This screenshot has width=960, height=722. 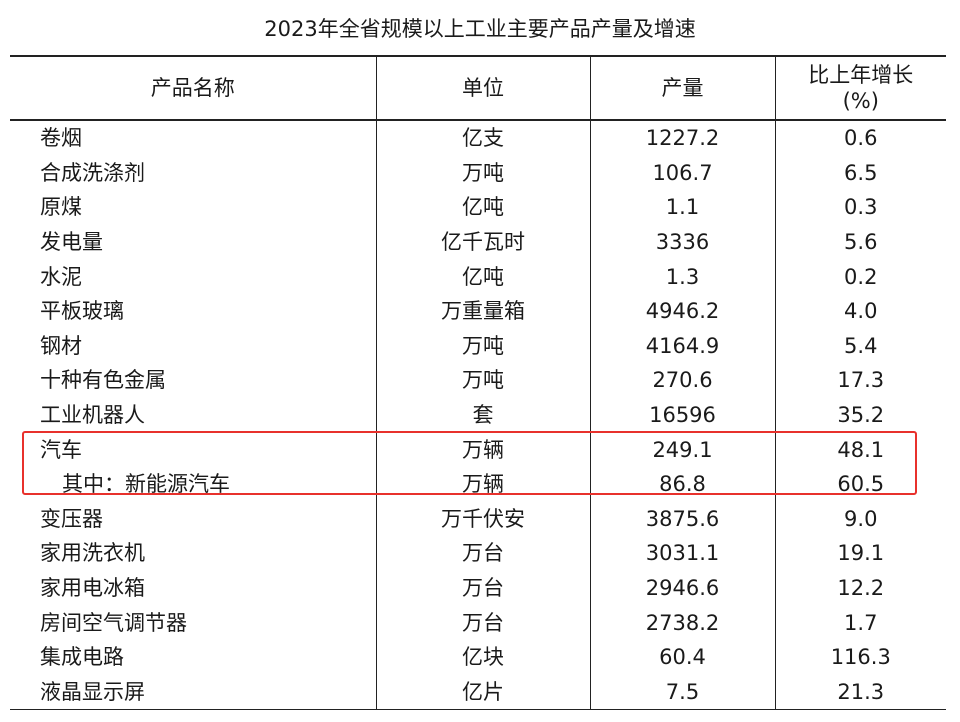 I want to click on table-row: 平板玻璃 万重量箱 4946.2 4.0, so click(x=478, y=311).